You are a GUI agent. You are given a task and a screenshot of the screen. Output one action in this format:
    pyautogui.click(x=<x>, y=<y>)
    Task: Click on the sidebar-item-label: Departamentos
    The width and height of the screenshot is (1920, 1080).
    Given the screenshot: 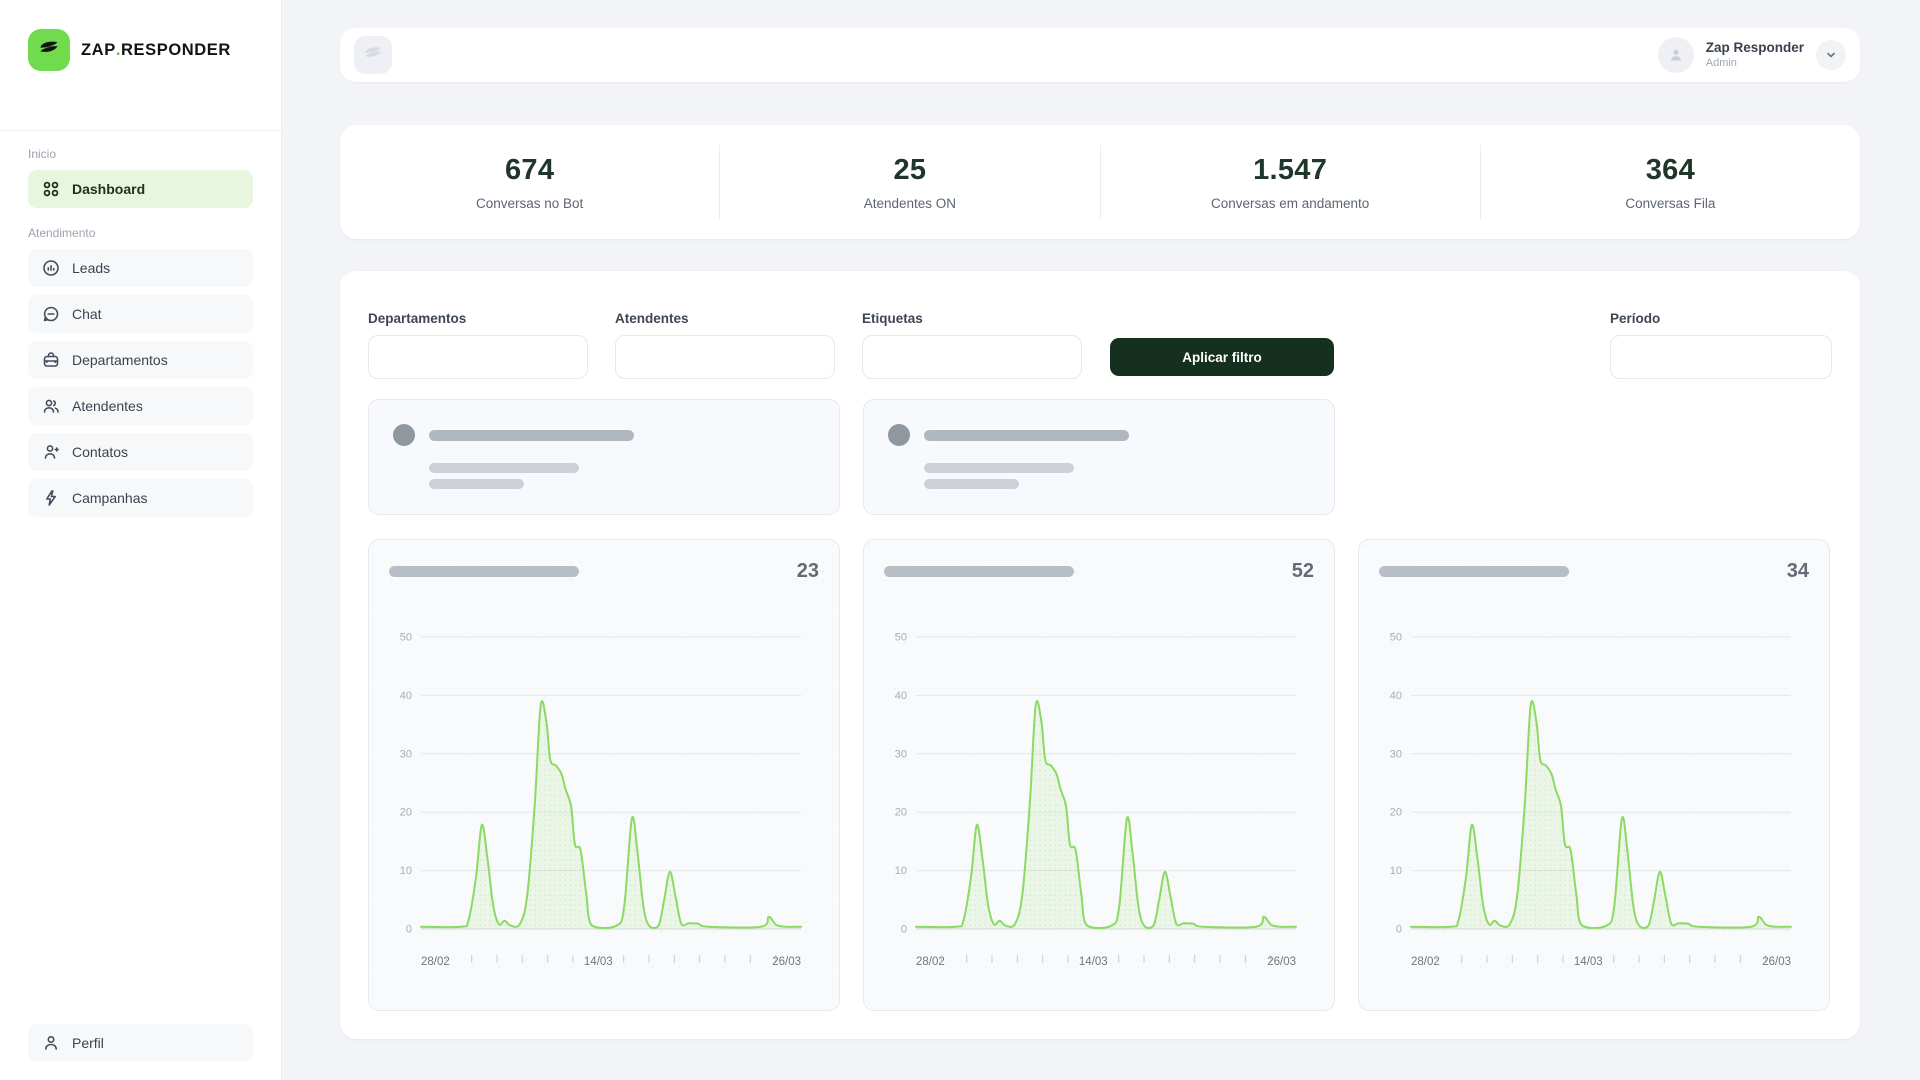 What is the action you would take?
    pyautogui.click(x=120, y=360)
    